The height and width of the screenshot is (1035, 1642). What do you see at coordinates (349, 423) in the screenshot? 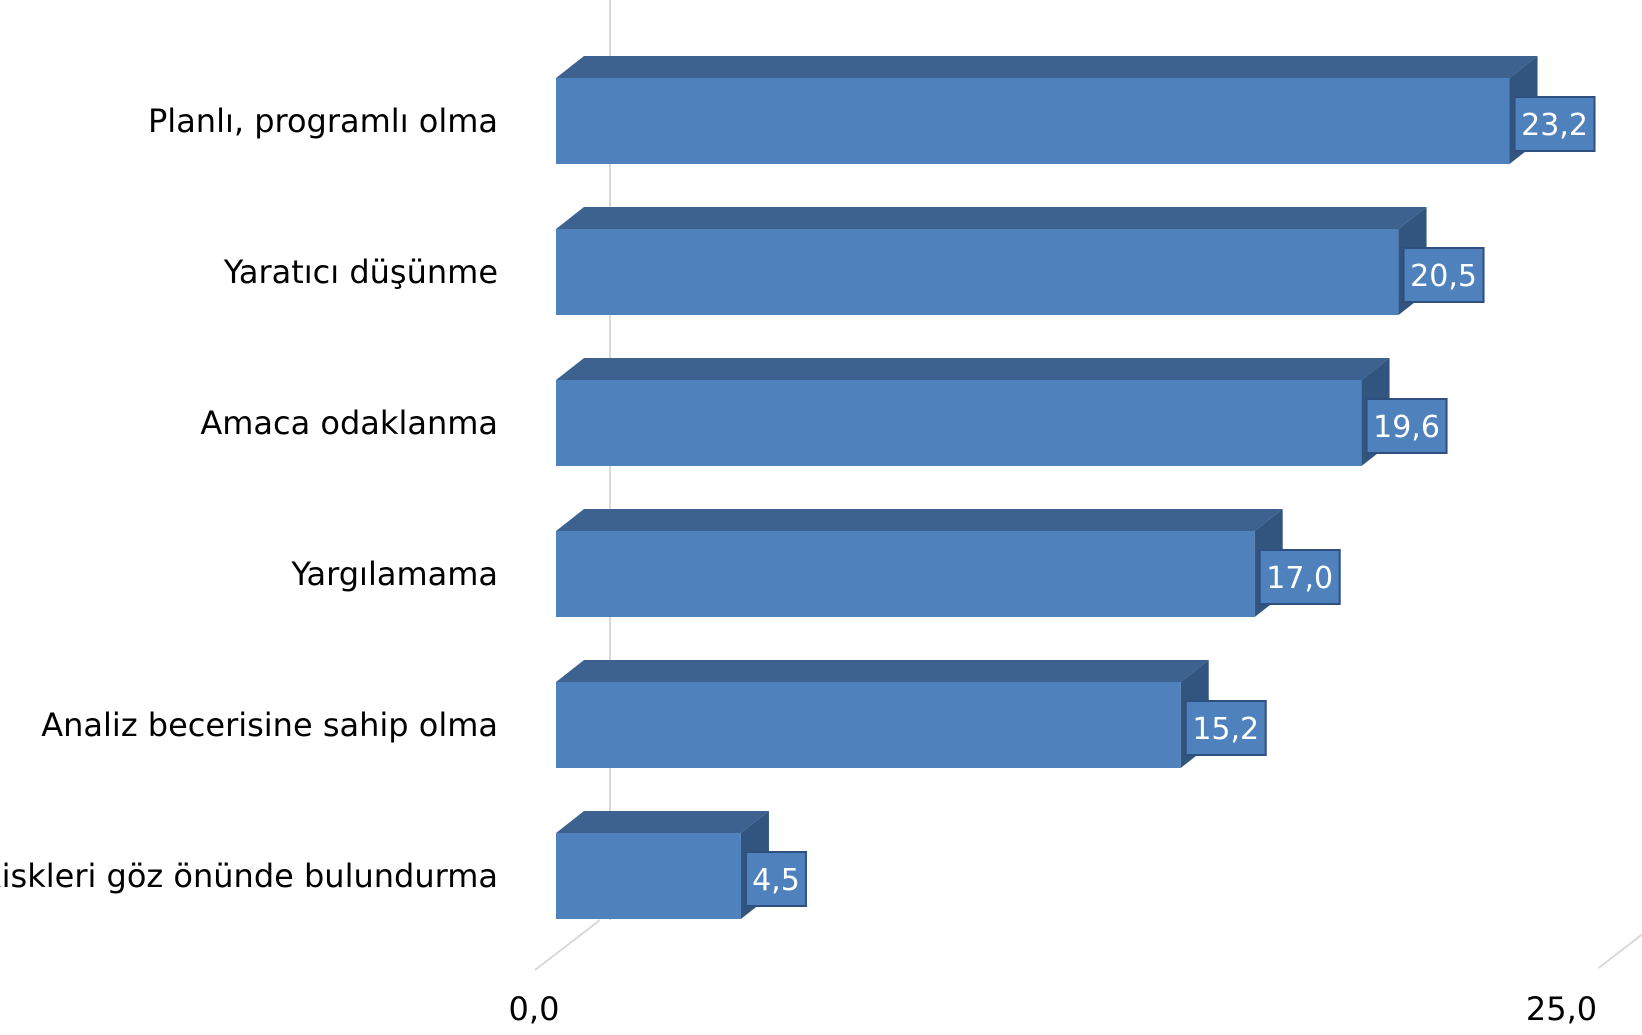
I see `category-label: Amaca odaklanma` at bounding box center [349, 423].